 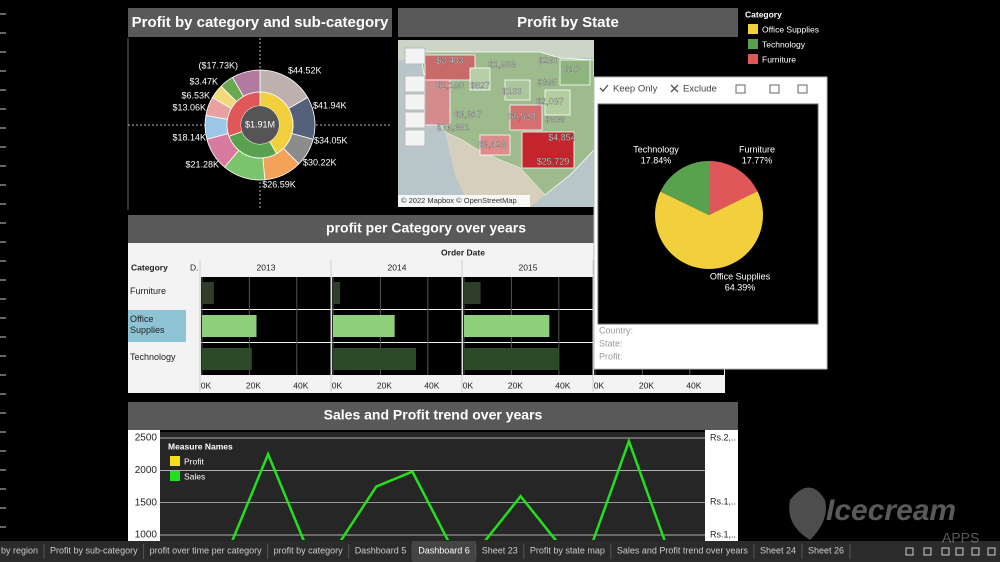 I want to click on map-label: $230, so click(x=548, y=60).